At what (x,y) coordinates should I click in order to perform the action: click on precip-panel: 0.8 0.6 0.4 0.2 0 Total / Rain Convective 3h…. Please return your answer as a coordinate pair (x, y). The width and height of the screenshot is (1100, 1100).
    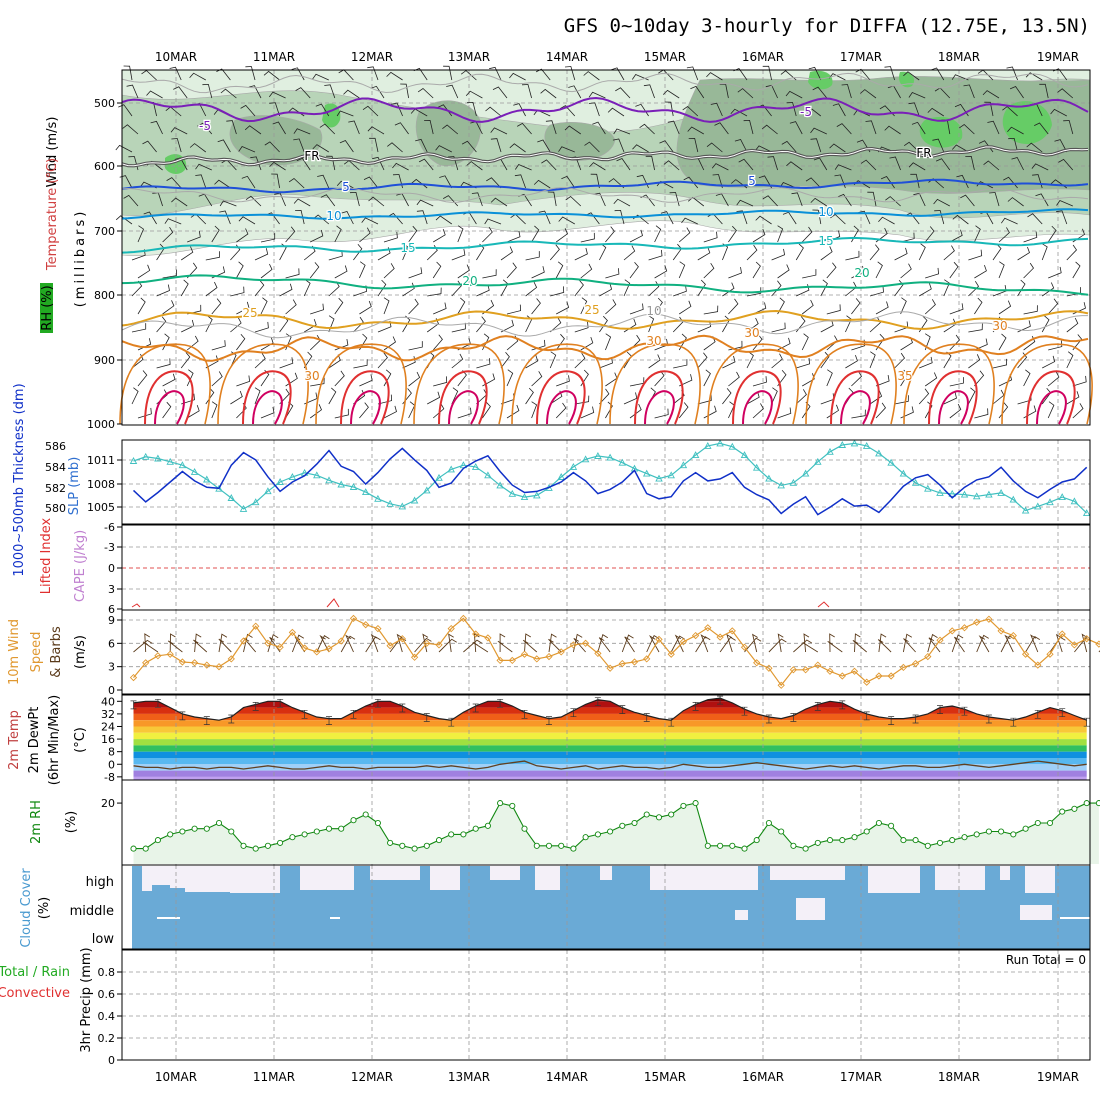
    Looking at the image, I should click on (545, 1007).